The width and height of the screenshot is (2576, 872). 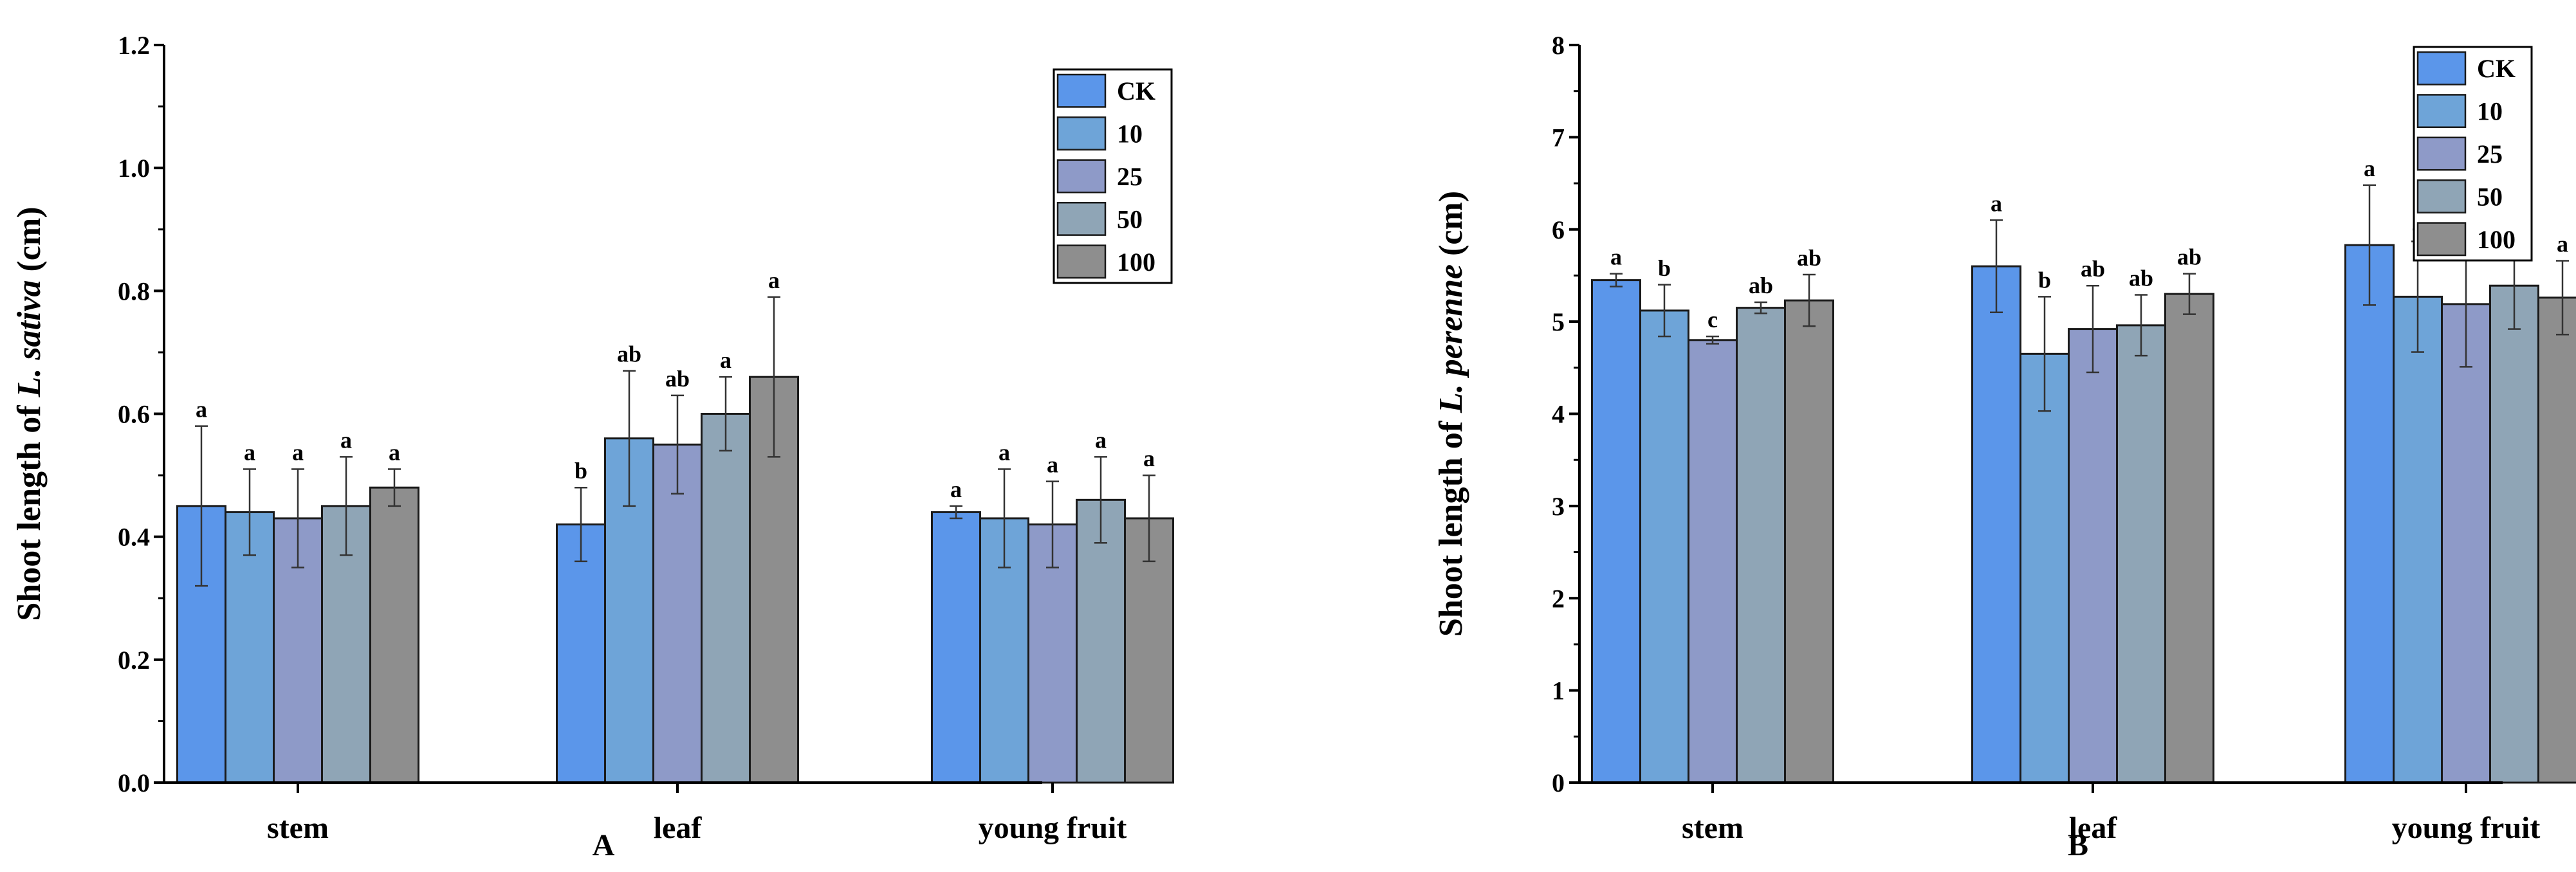 I want to click on y-tick-label: 0.2, so click(x=134, y=660).